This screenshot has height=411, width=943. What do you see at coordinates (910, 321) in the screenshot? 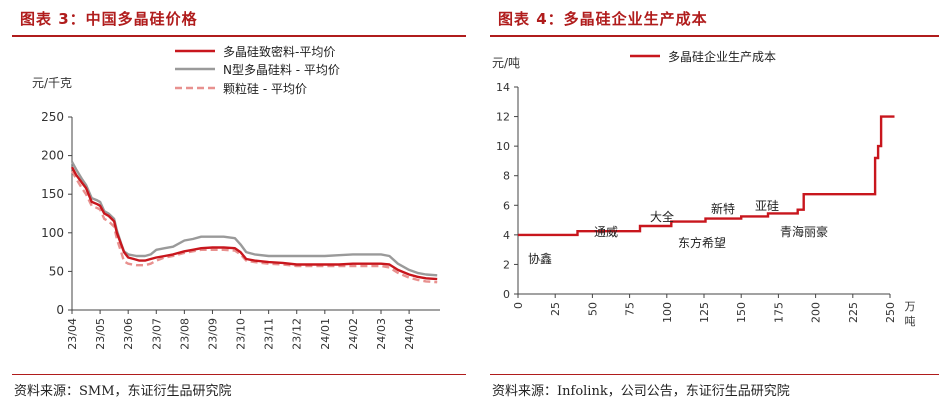
I see `x-axis-unit-part: 吨` at bounding box center [910, 321].